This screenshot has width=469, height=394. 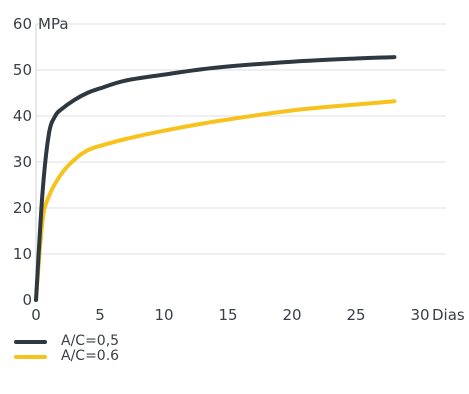 What do you see at coordinates (36, 315) in the screenshot?
I see `x-tick-label-0: 0` at bounding box center [36, 315].